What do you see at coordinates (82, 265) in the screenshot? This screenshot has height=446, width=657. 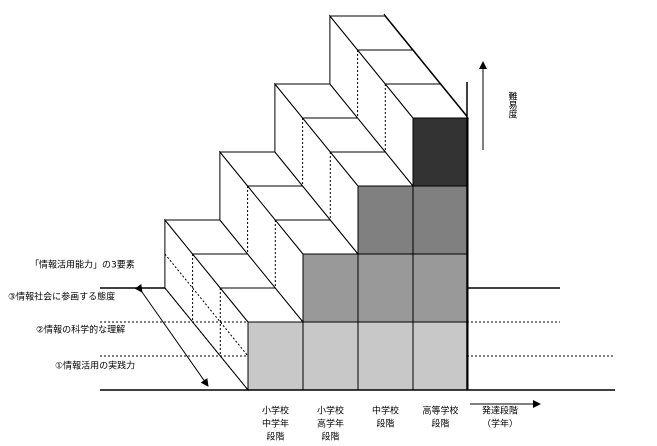 I see `title: 「情報活用能力」の3要素` at bounding box center [82, 265].